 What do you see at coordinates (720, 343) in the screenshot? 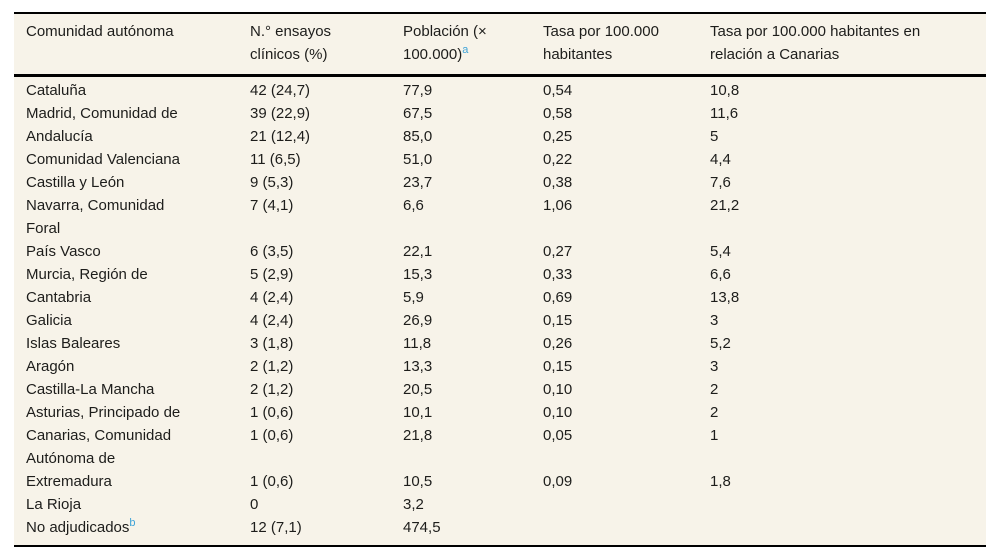
I see `rate-vs-canarias-cell: 5,2` at bounding box center [720, 343].